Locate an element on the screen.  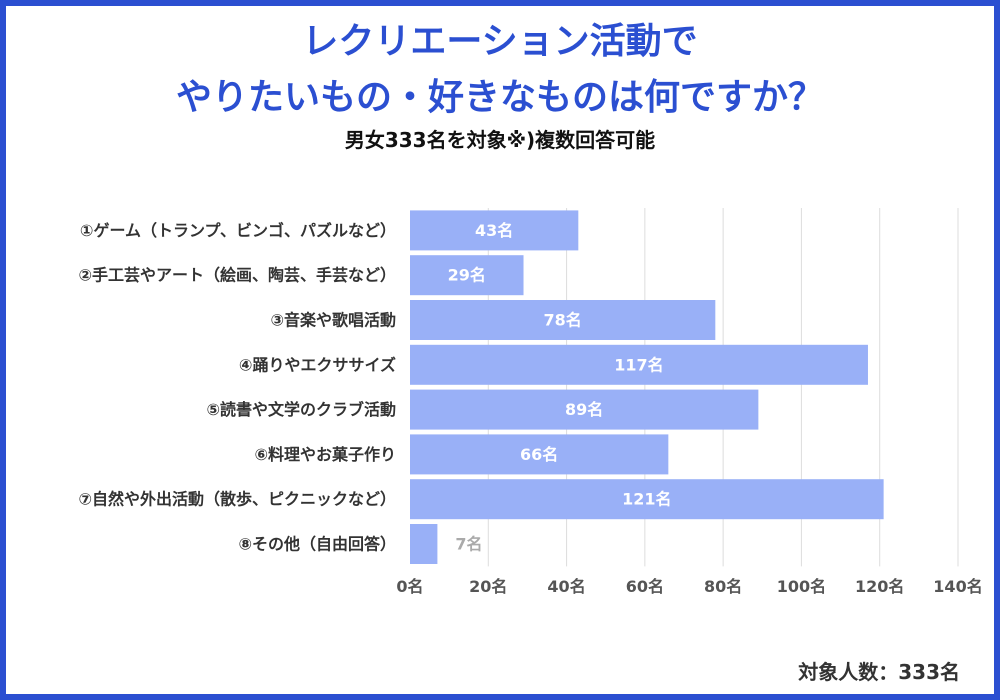
chart-title-line1: レクリエーション活動で is located at coordinates (500, 41).